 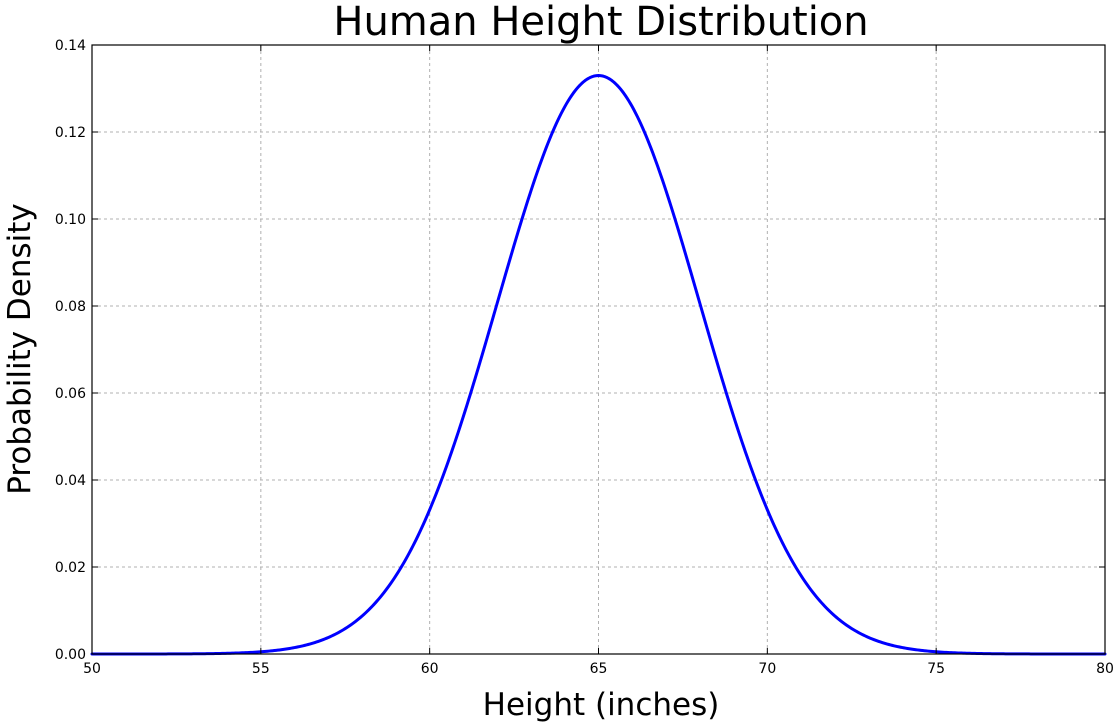 What do you see at coordinates (70, 568) in the screenshot?
I see `y-tick-label: 0.02` at bounding box center [70, 568].